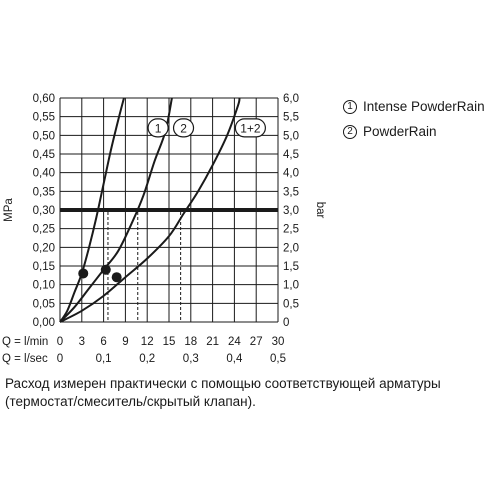  Describe the element at coordinates (44, 248) in the screenshot. I see `y-tick-label-left: 0,20` at that location.